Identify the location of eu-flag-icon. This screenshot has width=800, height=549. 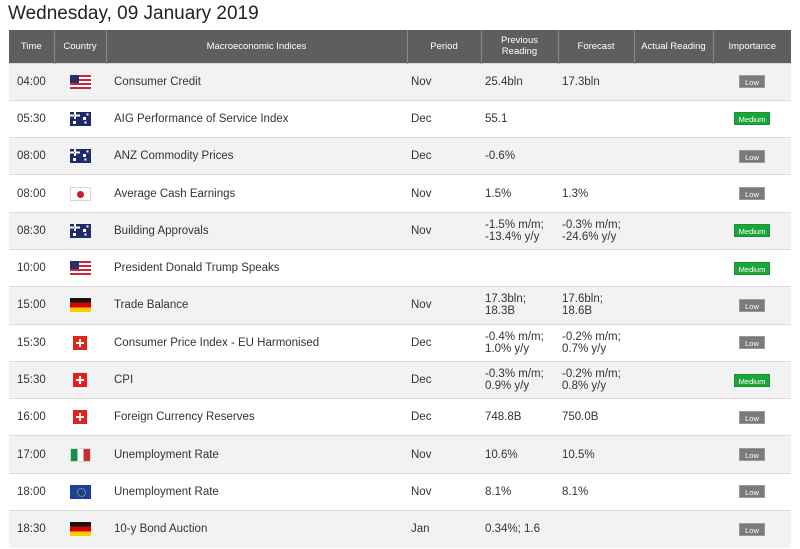
(80, 491).